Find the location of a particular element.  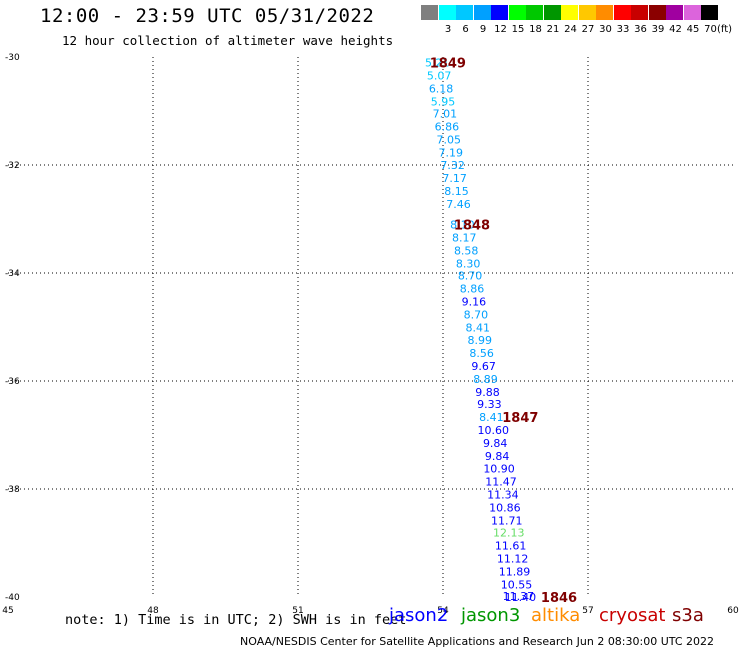

satellite-jason2: jason2 is located at coordinates (419, 615).